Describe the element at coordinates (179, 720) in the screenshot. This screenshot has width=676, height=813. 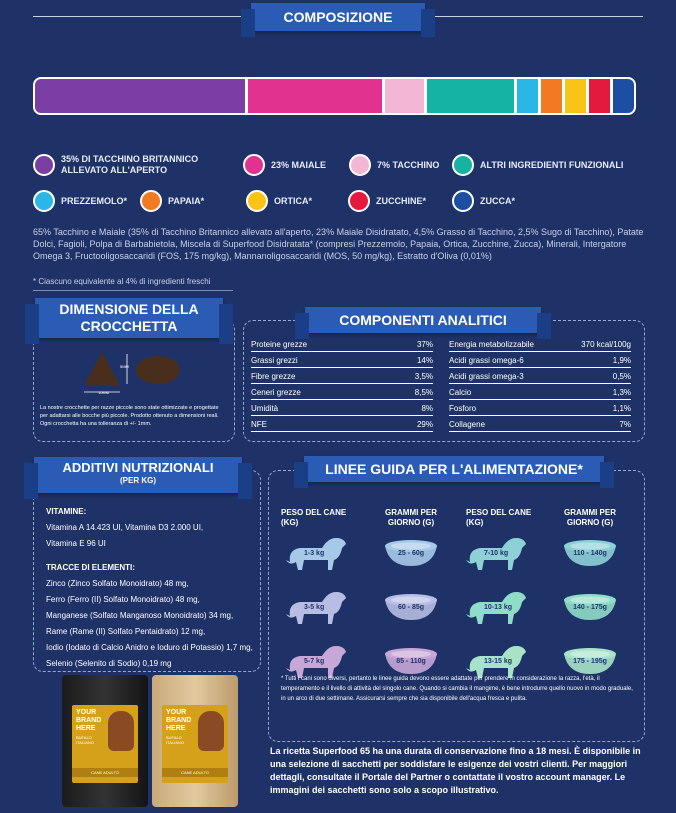
I see `bag-kraft-brand: YOUR BRAND HERE` at that location.